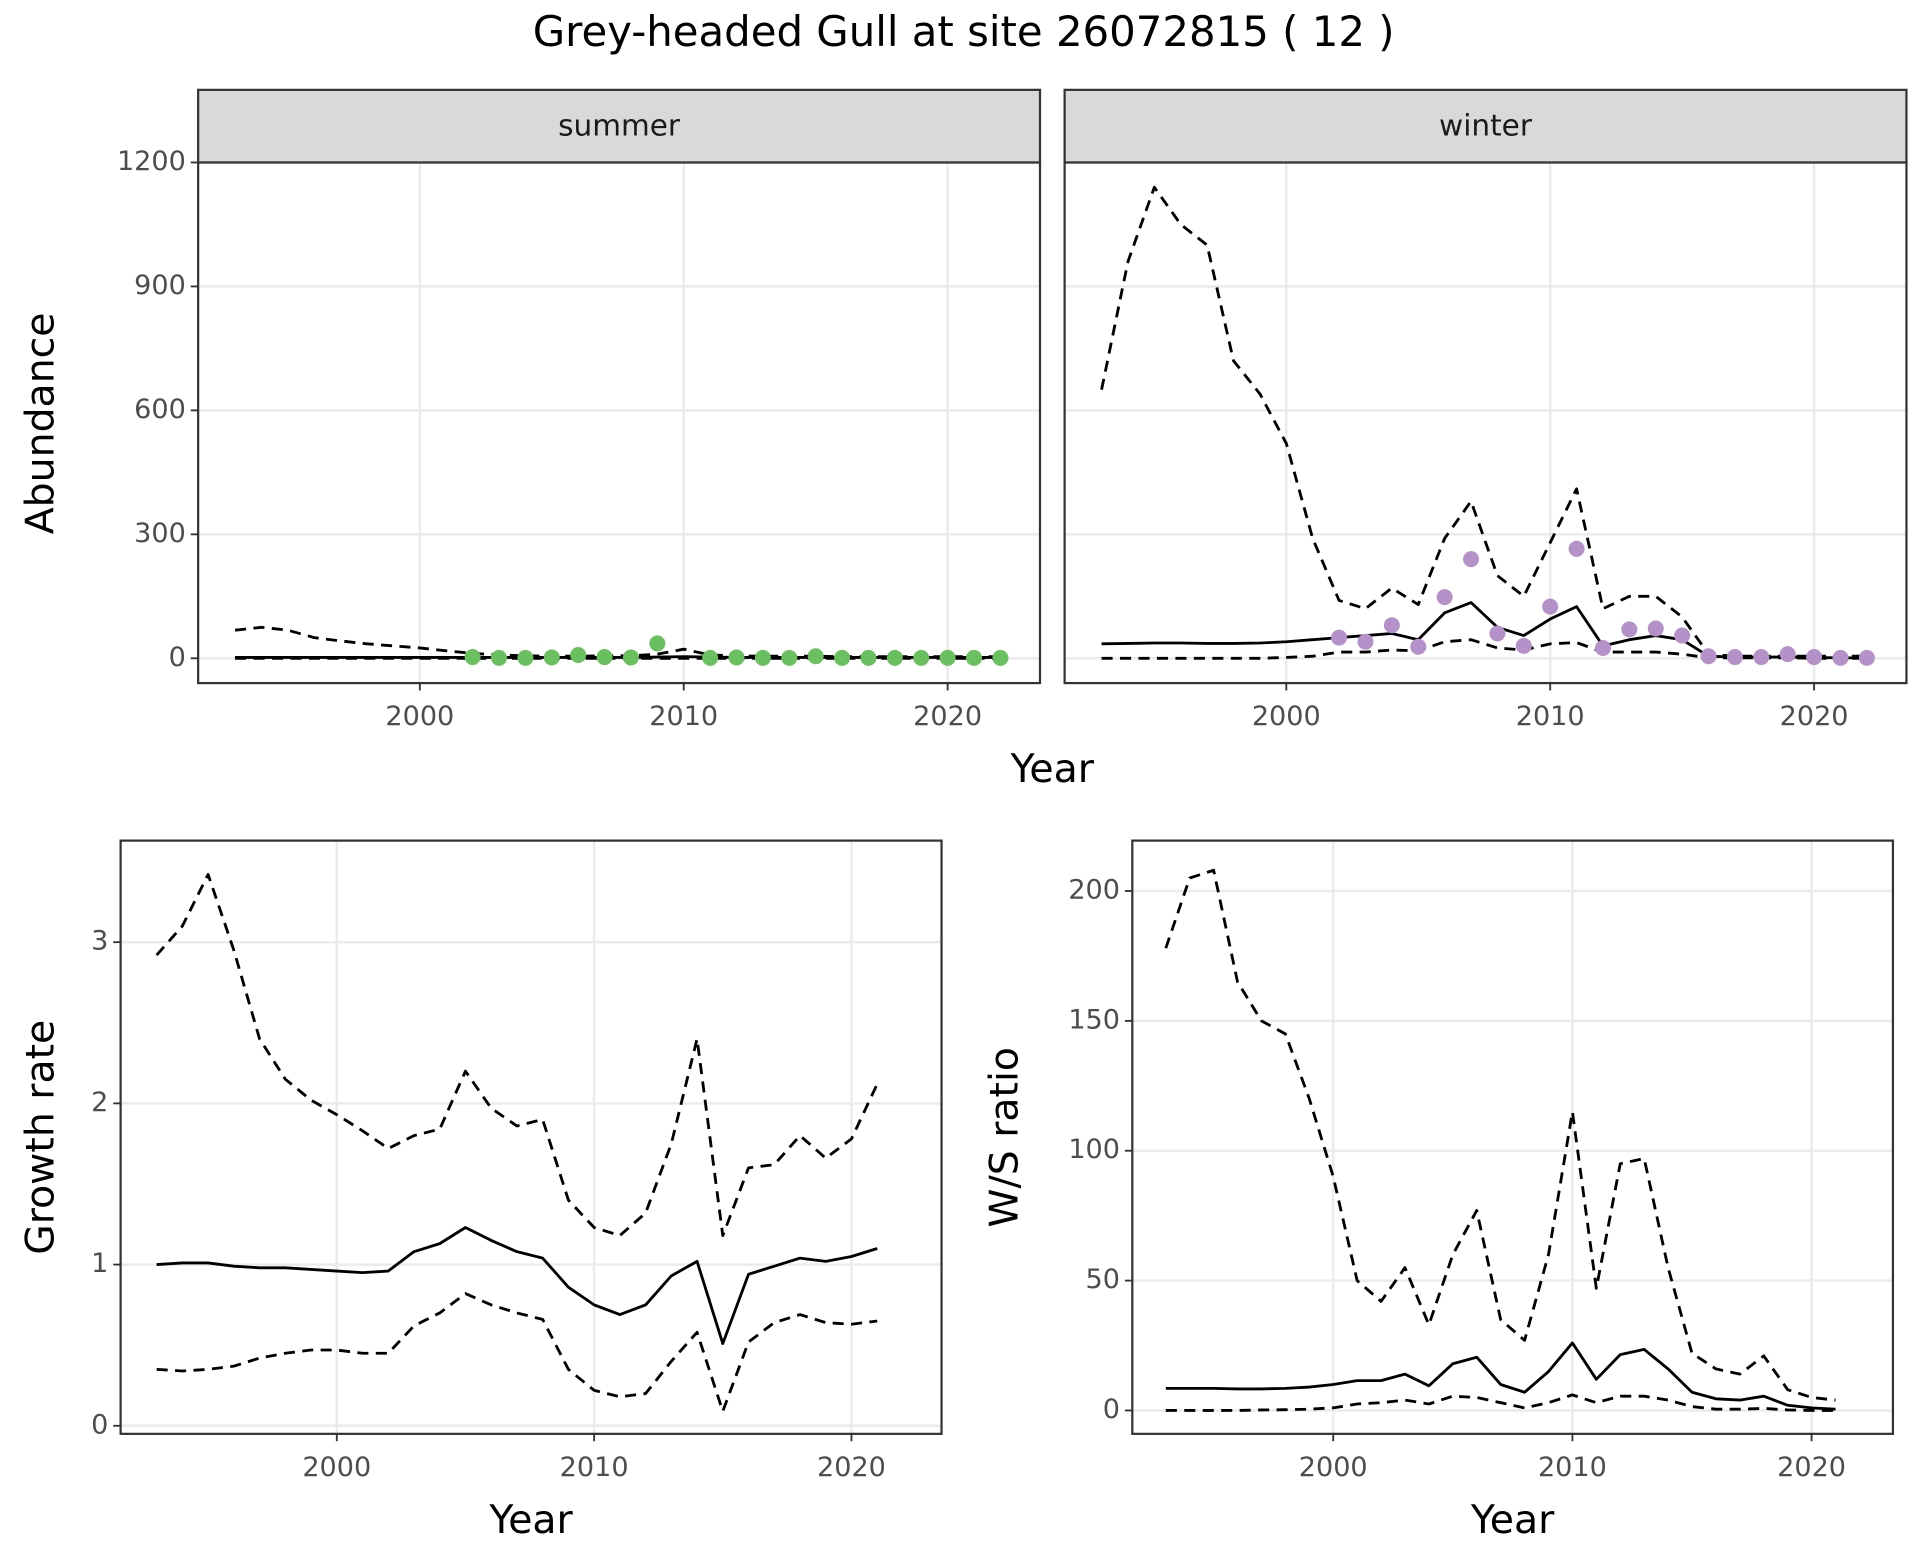 Image resolution: width=1920 pixels, height=1560 pixels. What do you see at coordinates (964, 31) in the screenshot?
I see `chart-title: Grey-headed Gull at site 26072815 ( 12 )` at bounding box center [964, 31].